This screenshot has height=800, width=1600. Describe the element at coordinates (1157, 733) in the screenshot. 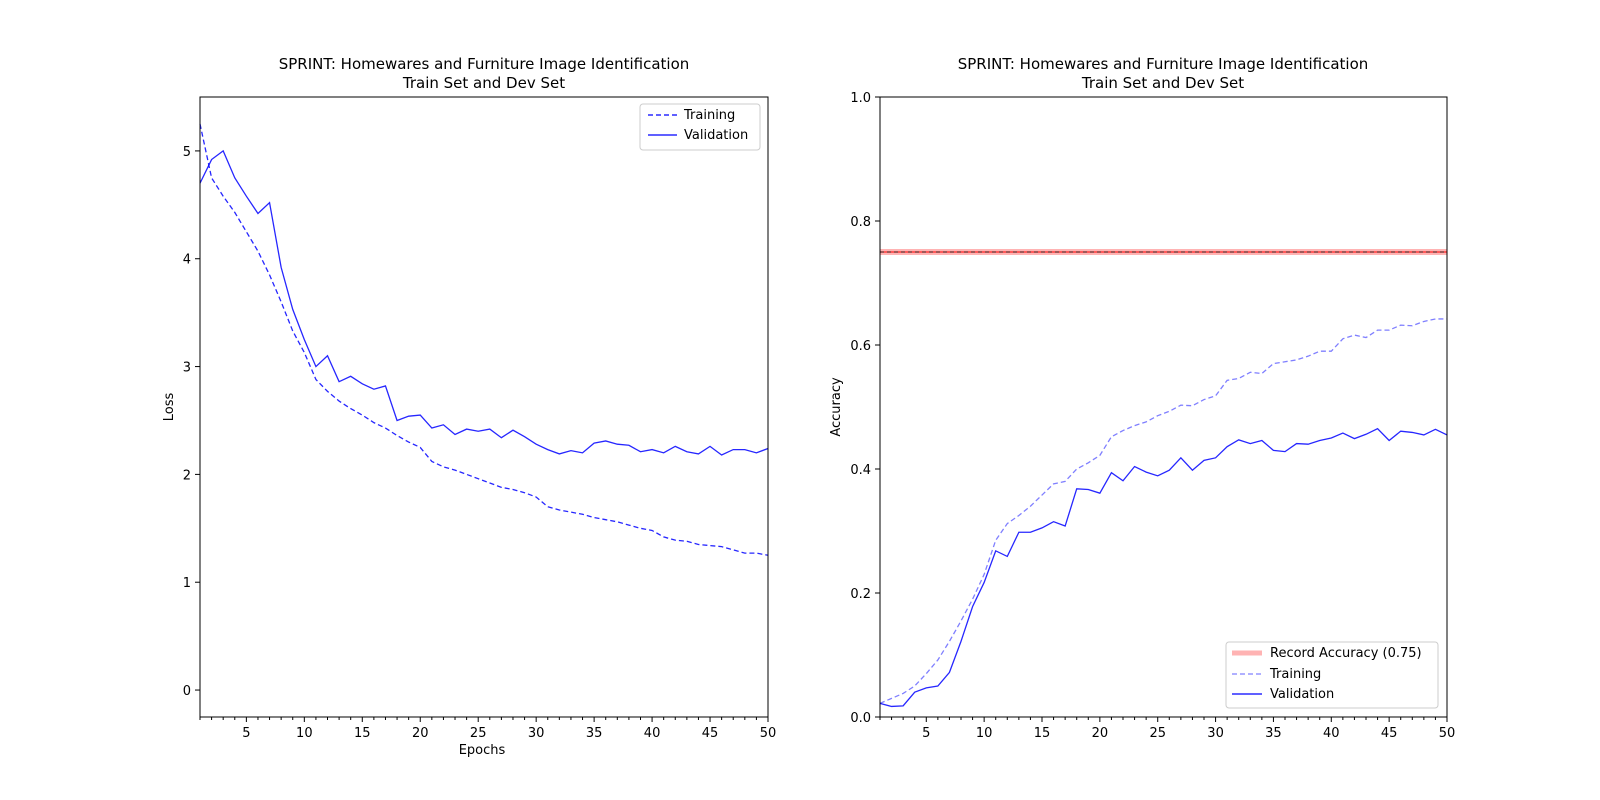

I see `accuracy-x-tick-label: 25` at that location.